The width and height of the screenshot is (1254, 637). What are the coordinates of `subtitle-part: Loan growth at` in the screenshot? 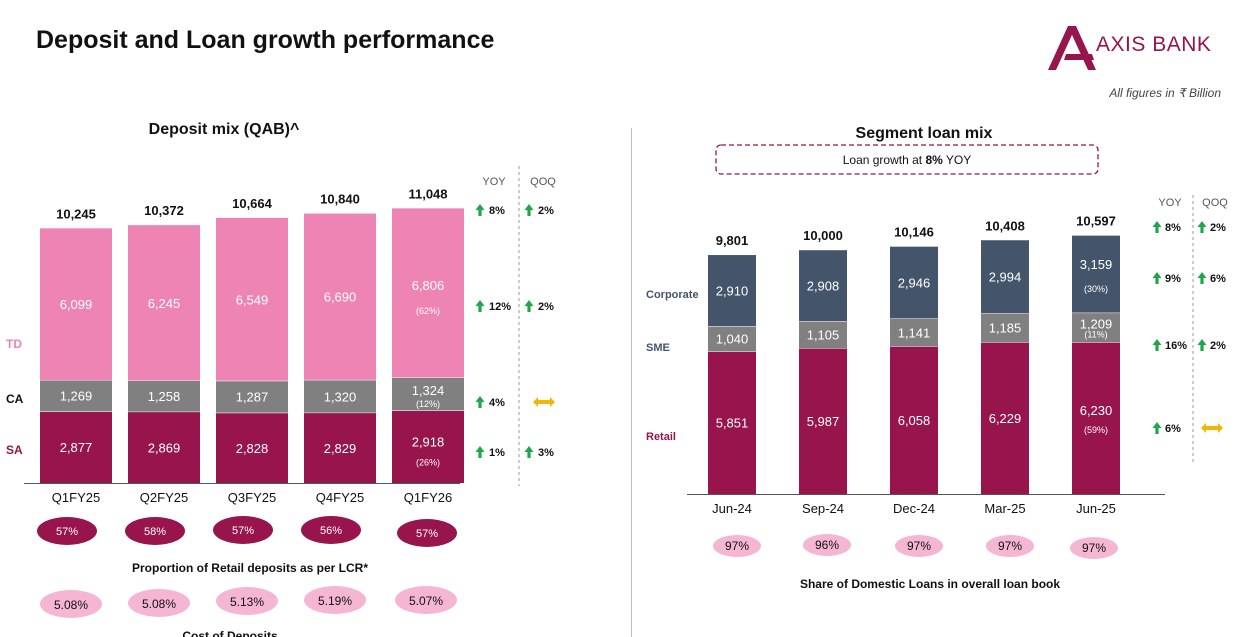 It's located at (884, 160).